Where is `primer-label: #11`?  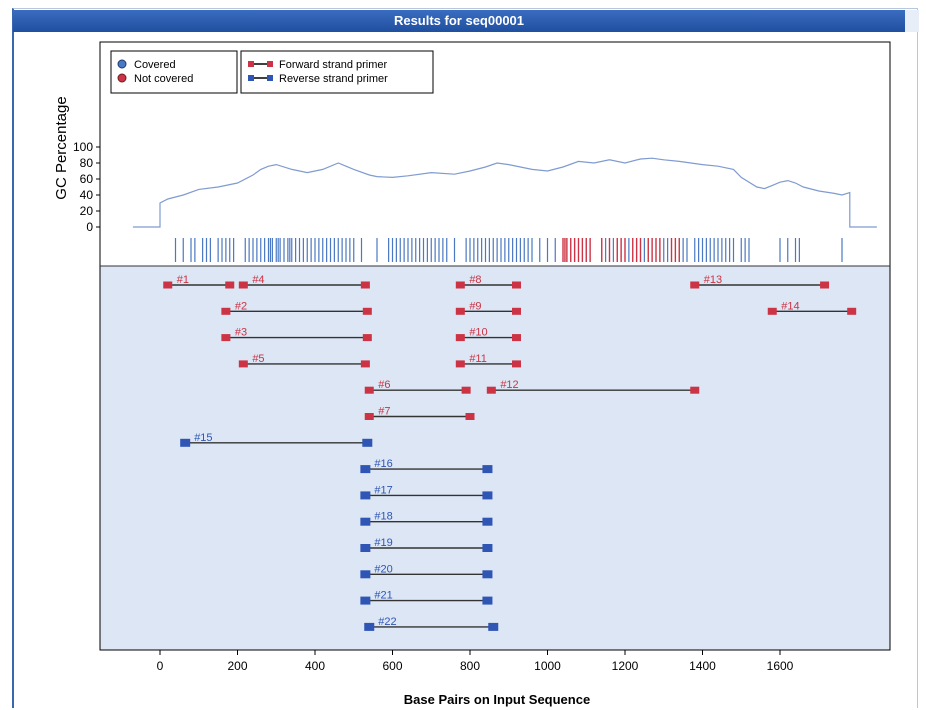
primer-label: #11 is located at coordinates (478, 359).